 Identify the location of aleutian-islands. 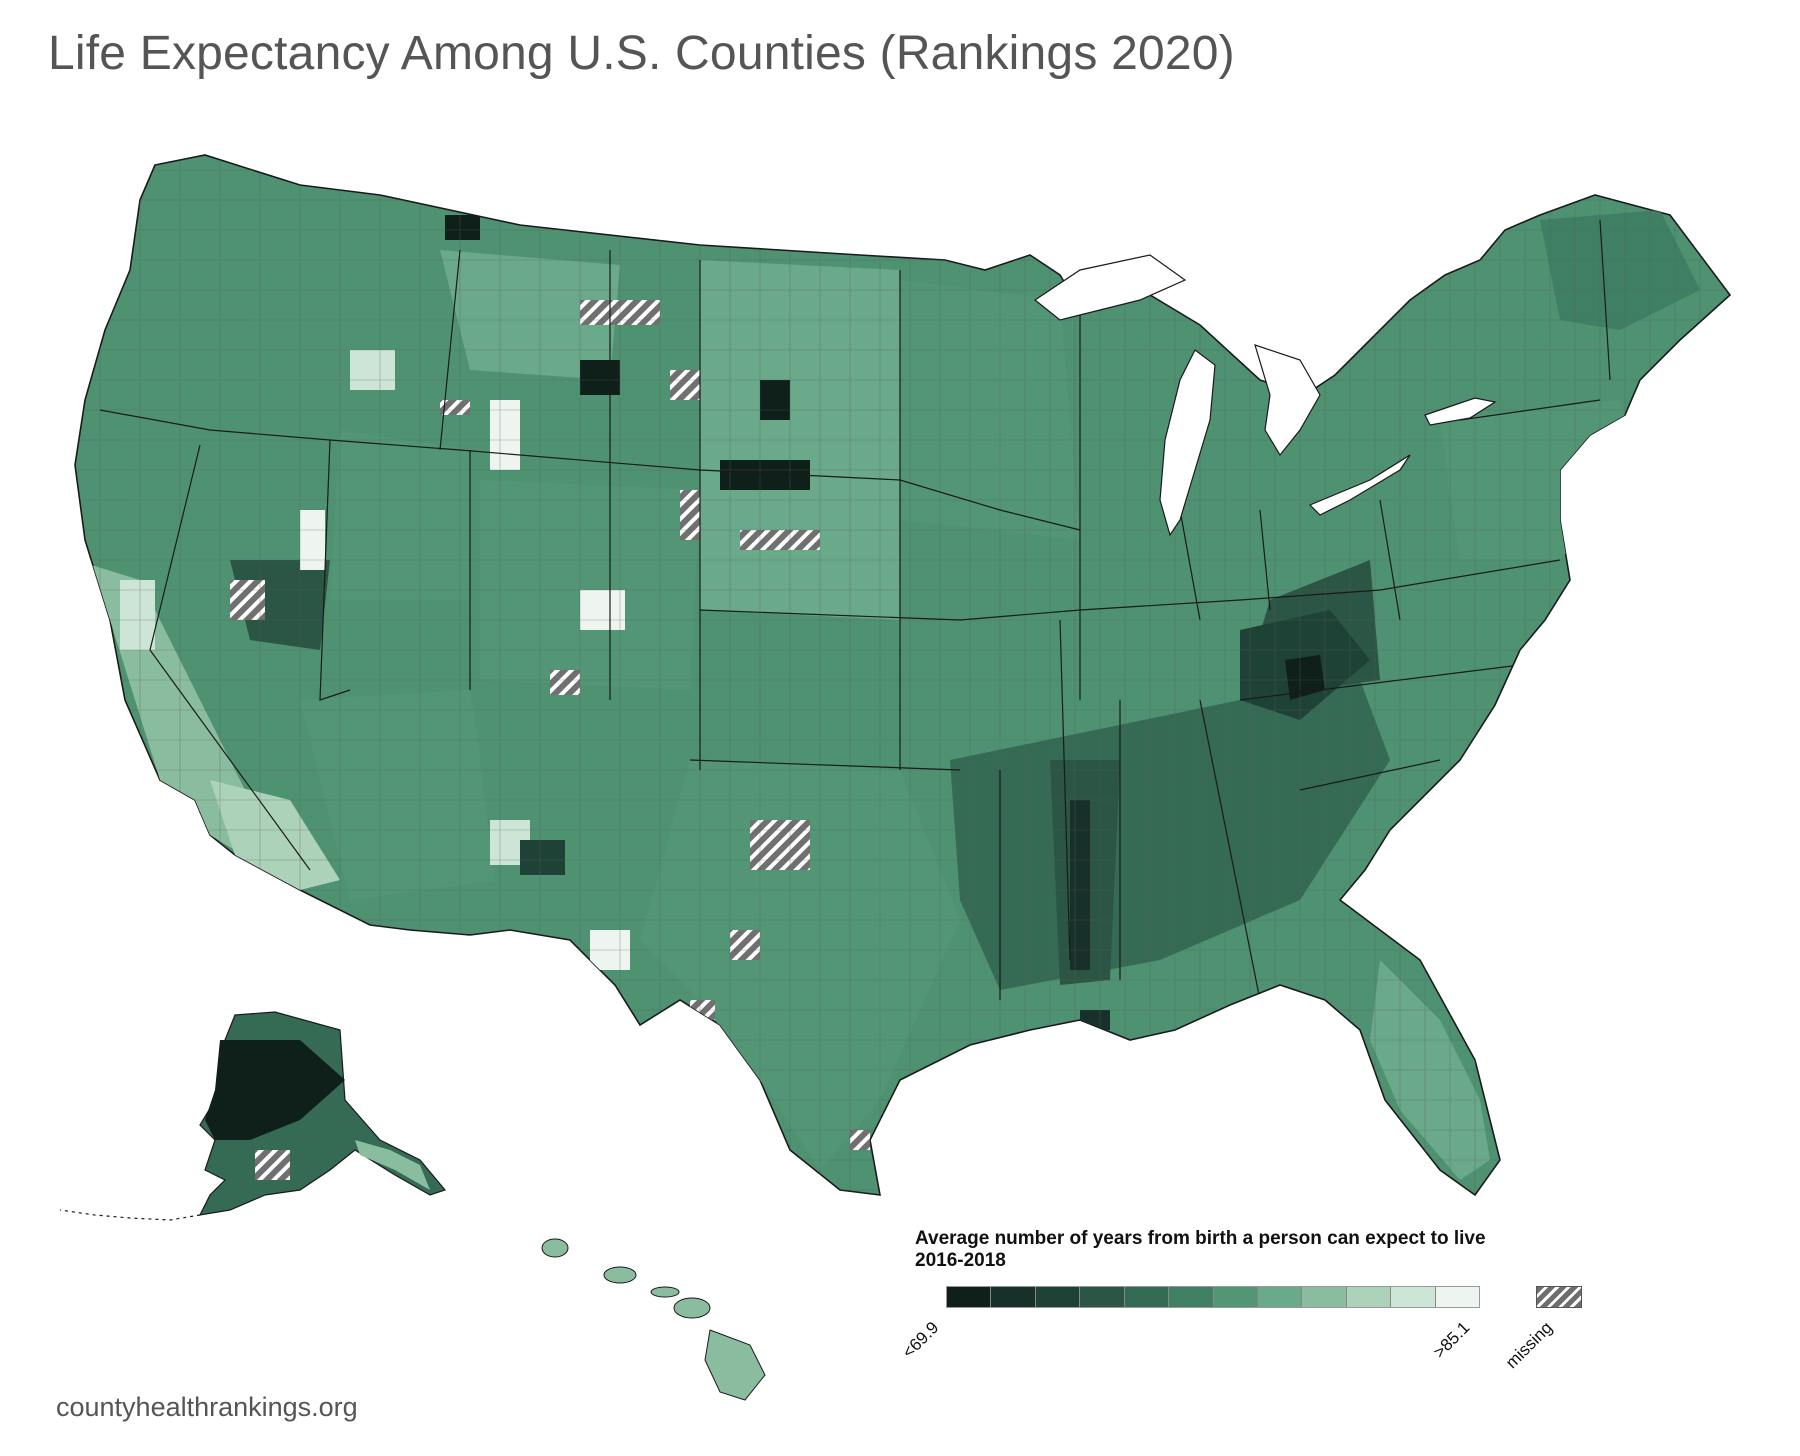
(130, 1215).